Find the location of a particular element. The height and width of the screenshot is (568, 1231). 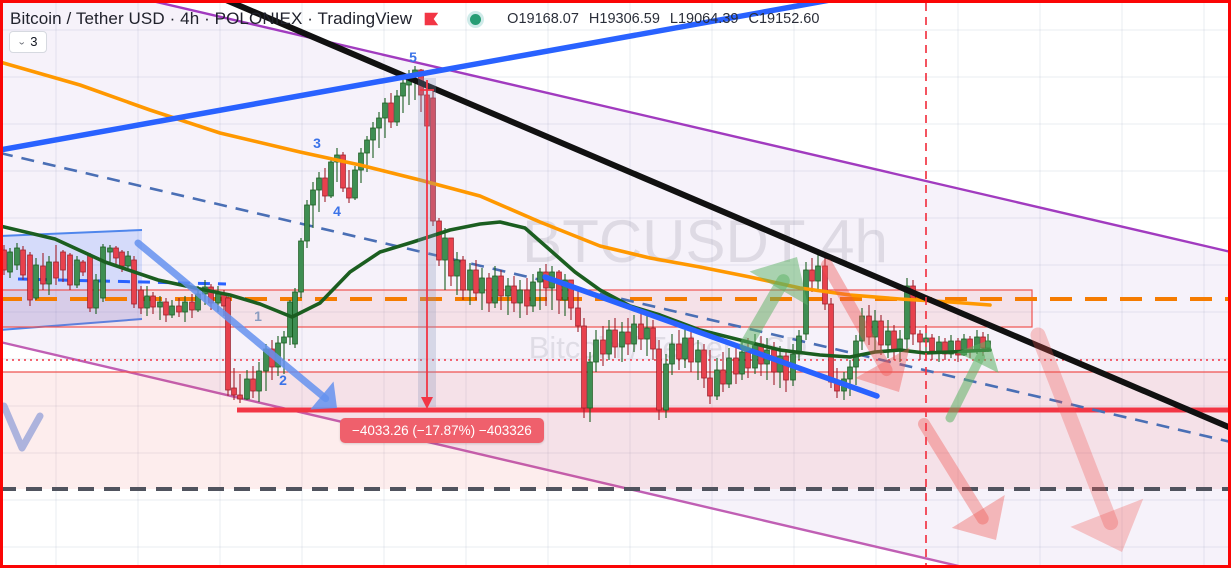

measure-arrowhead-icon is located at coordinates (427, 403).